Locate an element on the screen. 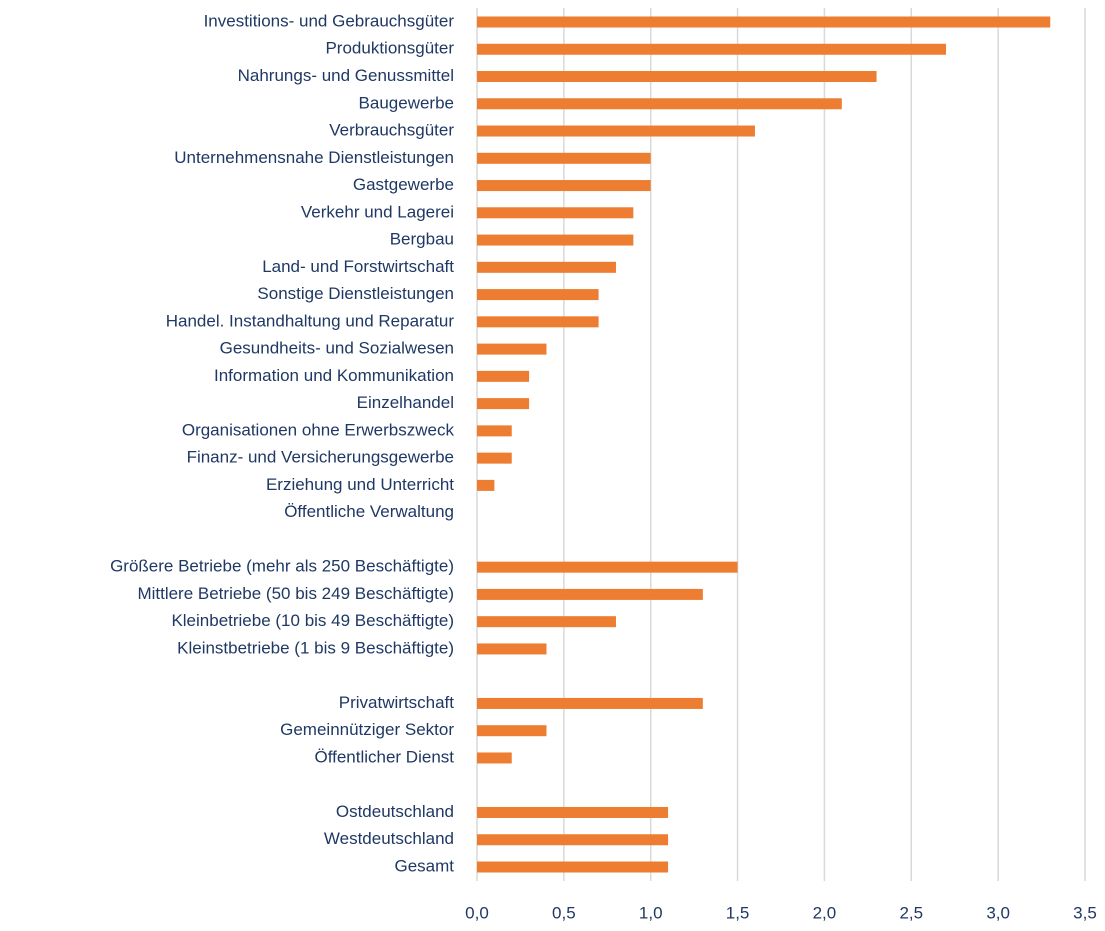 This screenshot has height=931, width=1105. x-tick-label: 3,5 is located at coordinates (1085, 912).